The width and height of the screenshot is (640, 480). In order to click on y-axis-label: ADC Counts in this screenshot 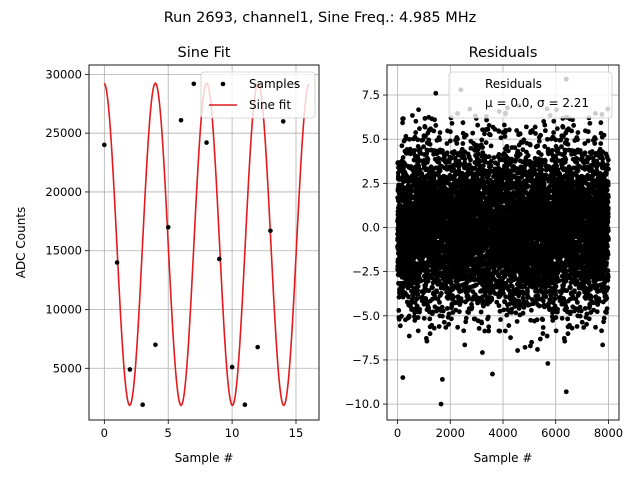, I will do `click(21, 243)`.